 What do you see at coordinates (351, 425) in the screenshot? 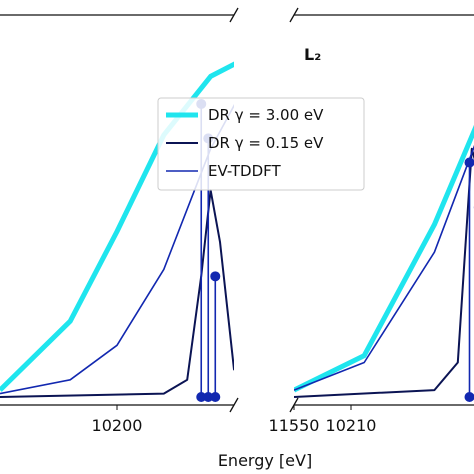
I see `x-tick-label-left-1: 10210` at bounding box center [351, 425].